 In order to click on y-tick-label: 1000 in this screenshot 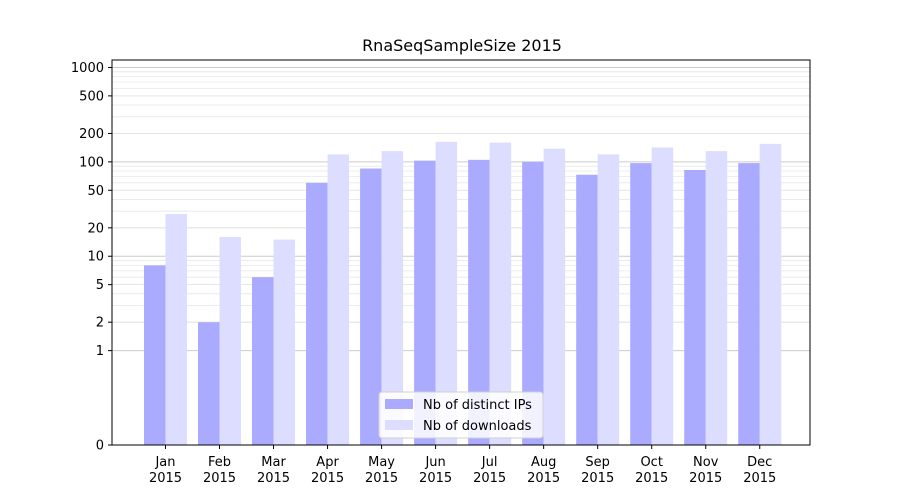, I will do `click(87, 68)`.